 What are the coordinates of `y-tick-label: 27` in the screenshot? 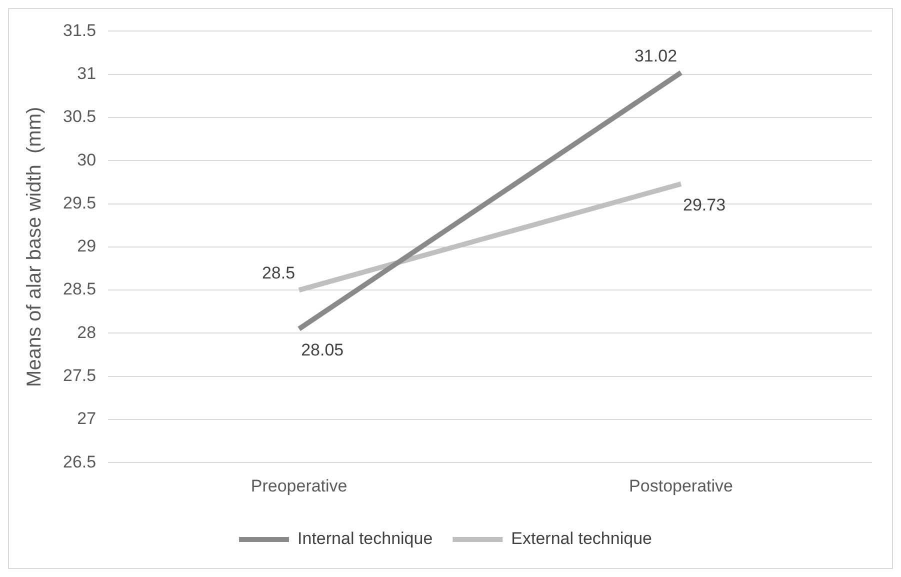 It's located at (86, 418).